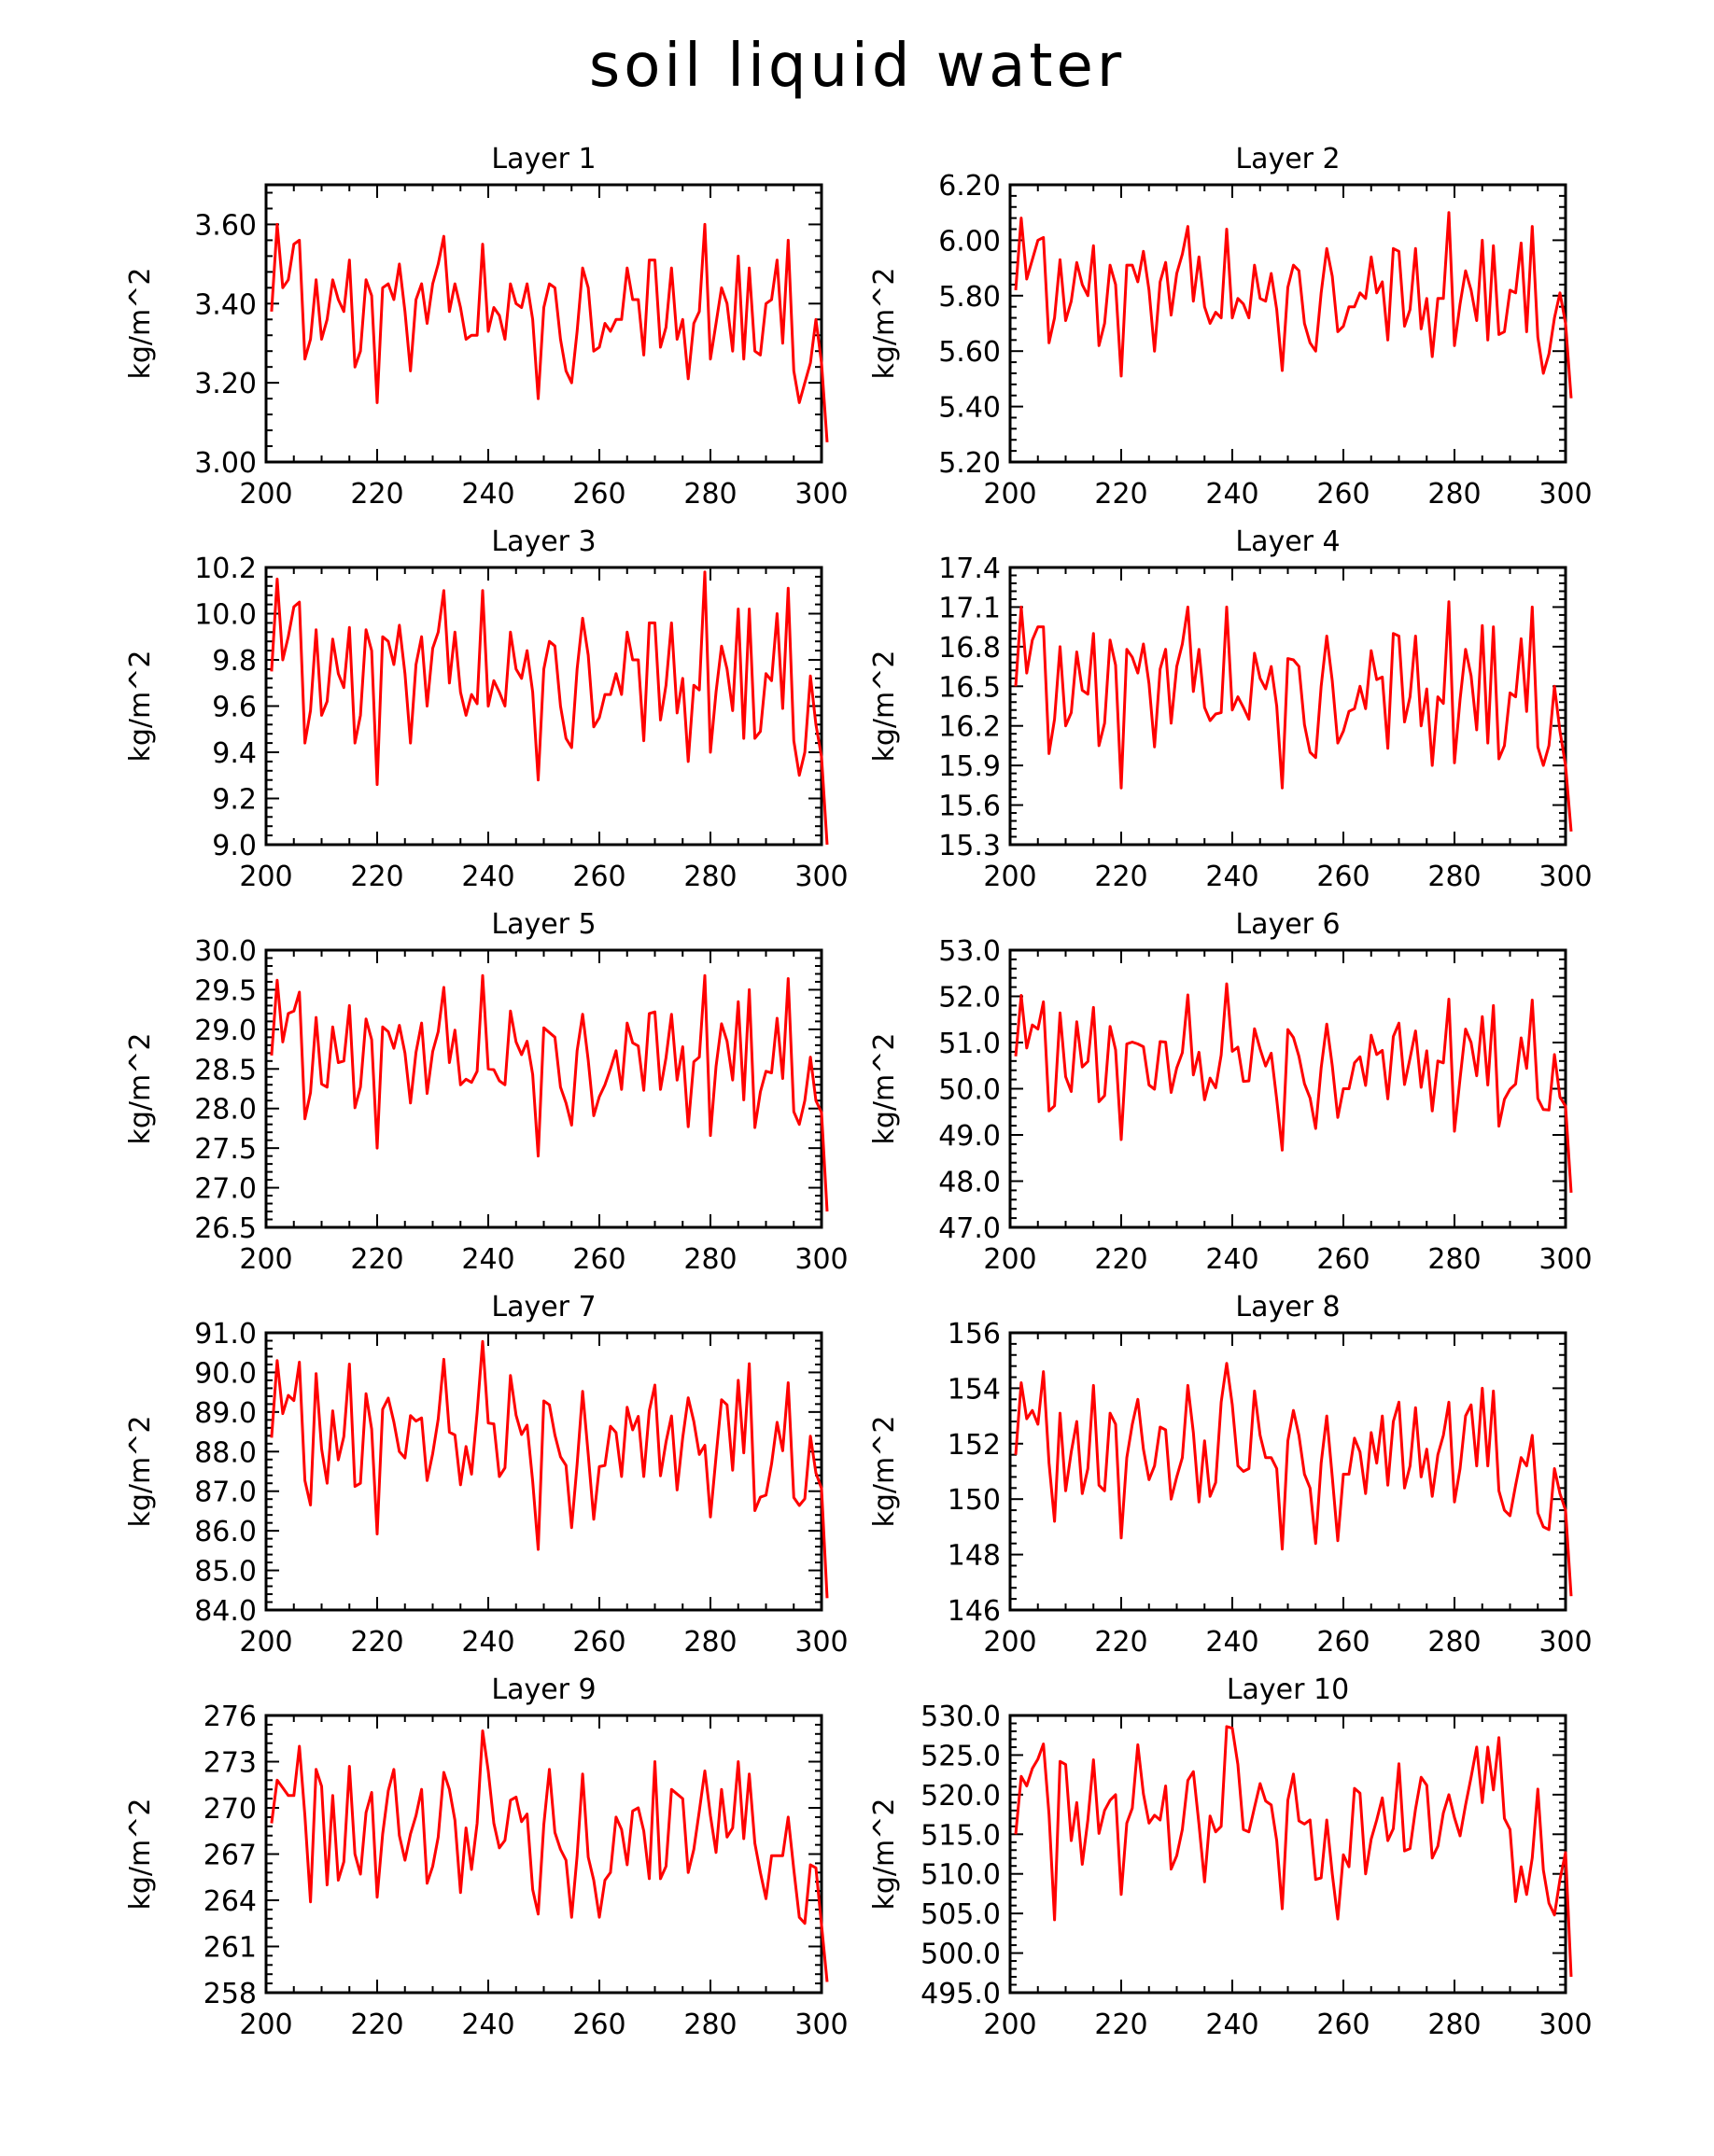 This screenshot has width=1714, height=2156. What do you see at coordinates (235, 846) in the screenshot?
I see `y-tick-label: 9.0` at bounding box center [235, 846].